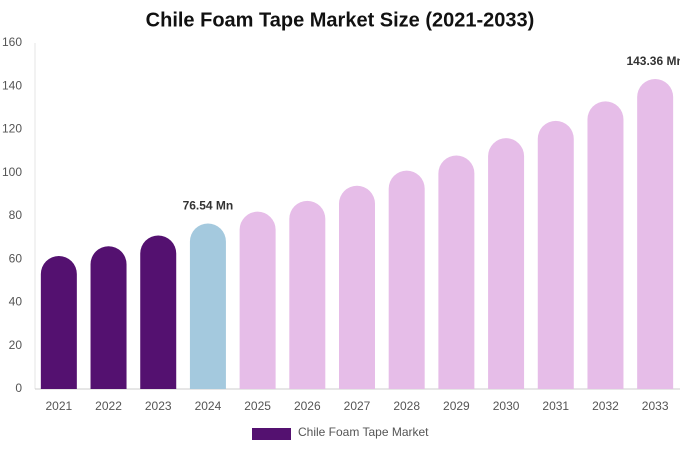 This screenshot has height=450, width=680. I want to click on y-tick-label: 120, so click(12, 129).